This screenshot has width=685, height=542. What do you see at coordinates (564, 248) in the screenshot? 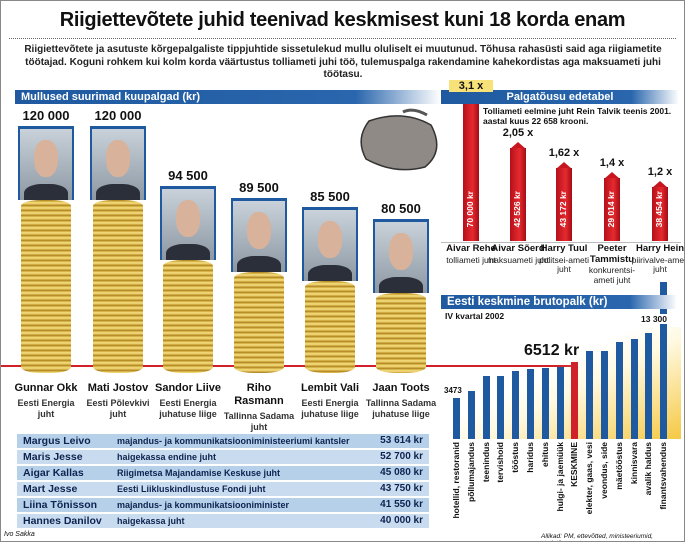
I see `person-name: Harry Tuul` at bounding box center [564, 248].